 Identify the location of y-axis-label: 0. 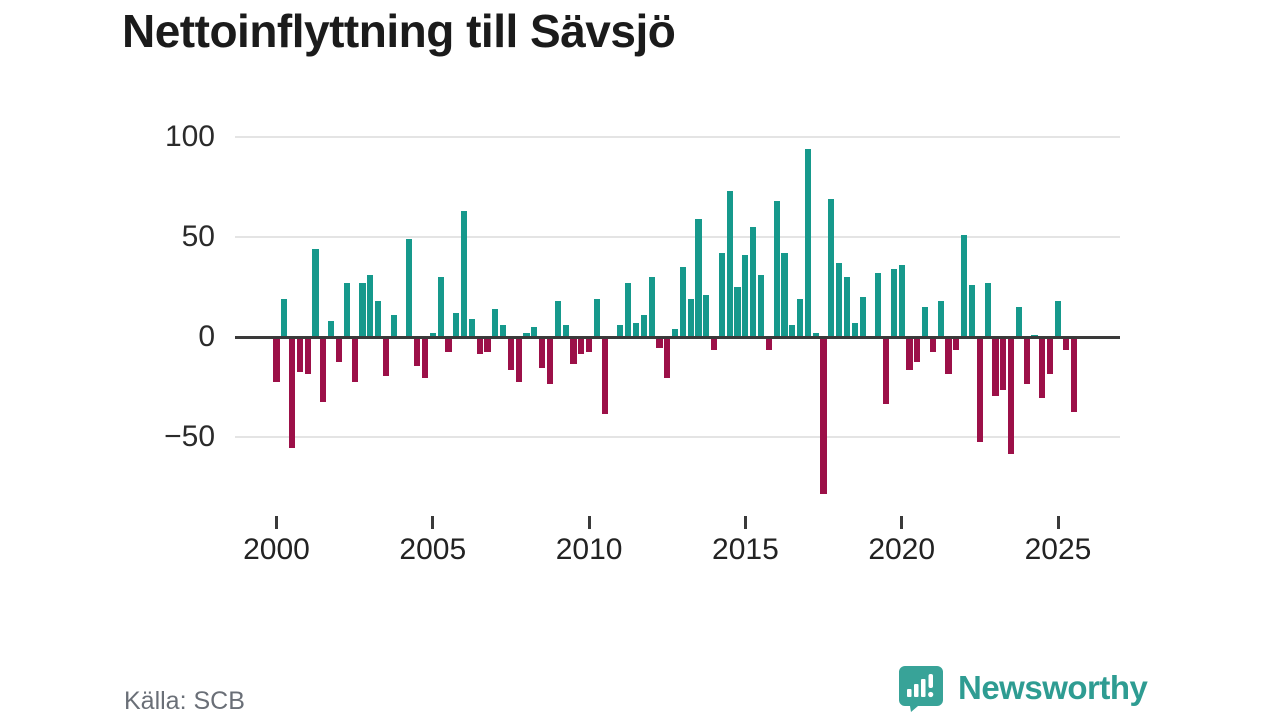
(206, 336).